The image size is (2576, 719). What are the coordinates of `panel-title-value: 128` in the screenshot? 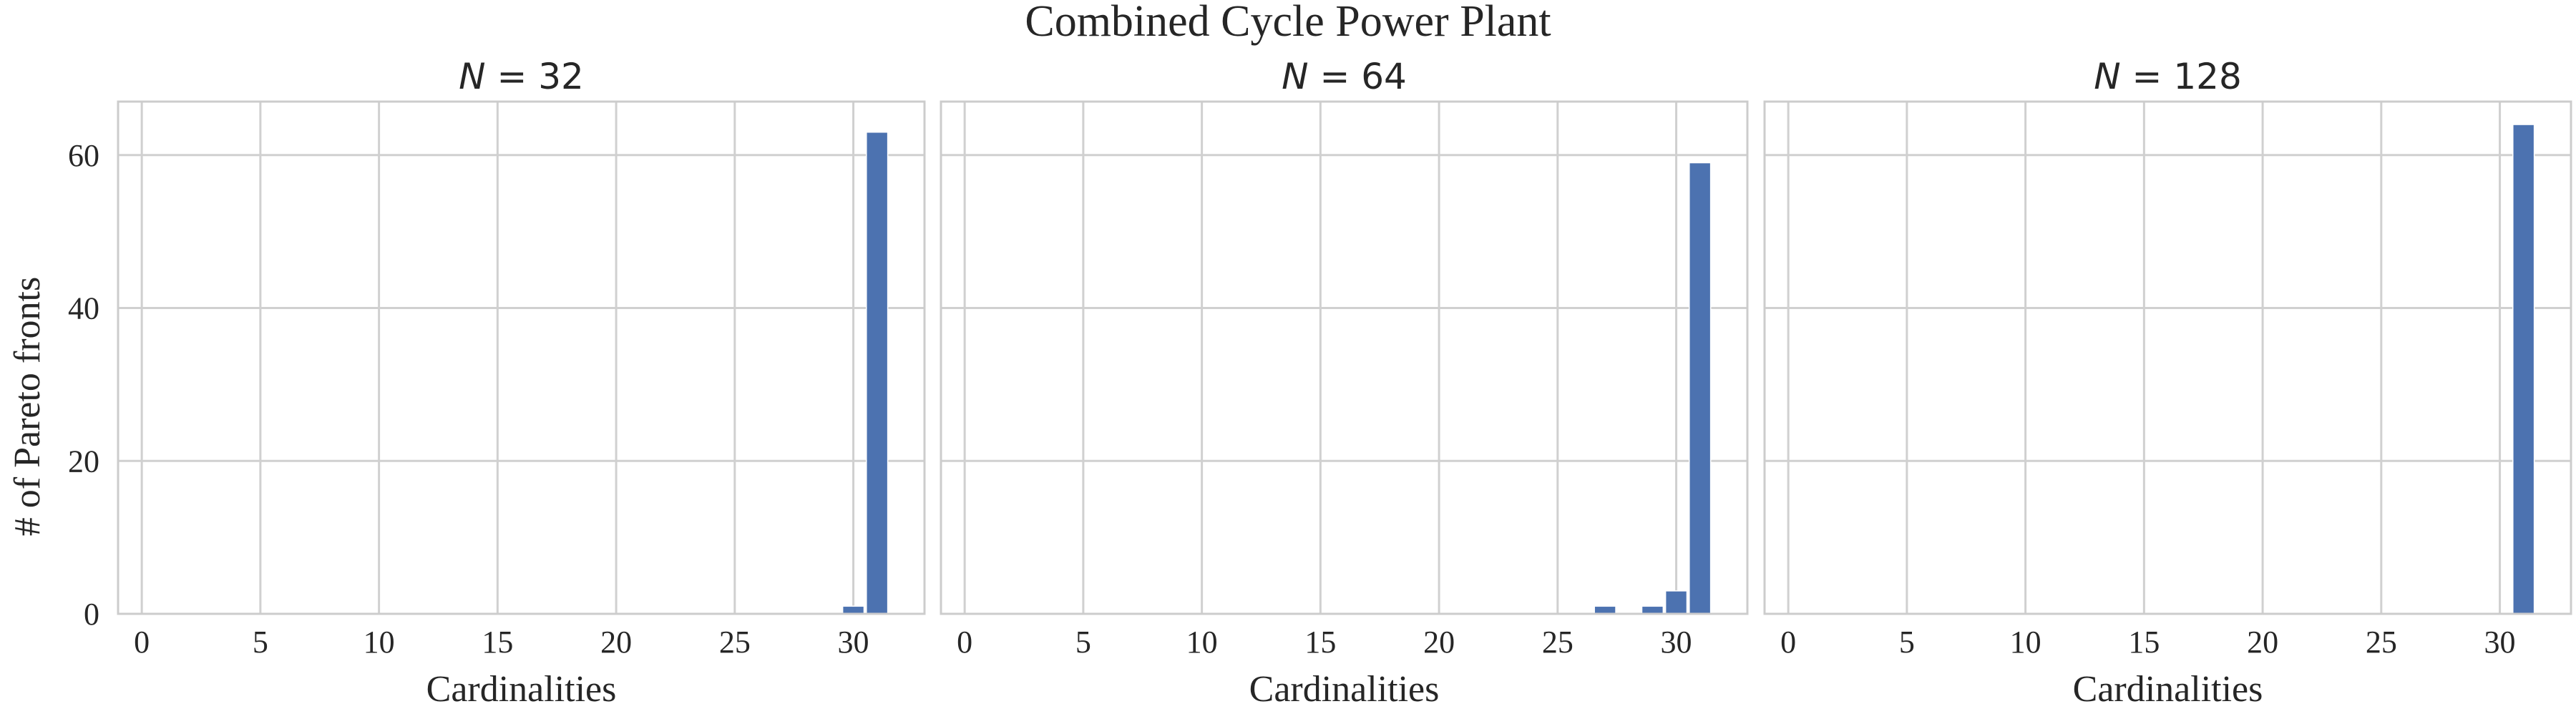 It's located at (2207, 76).